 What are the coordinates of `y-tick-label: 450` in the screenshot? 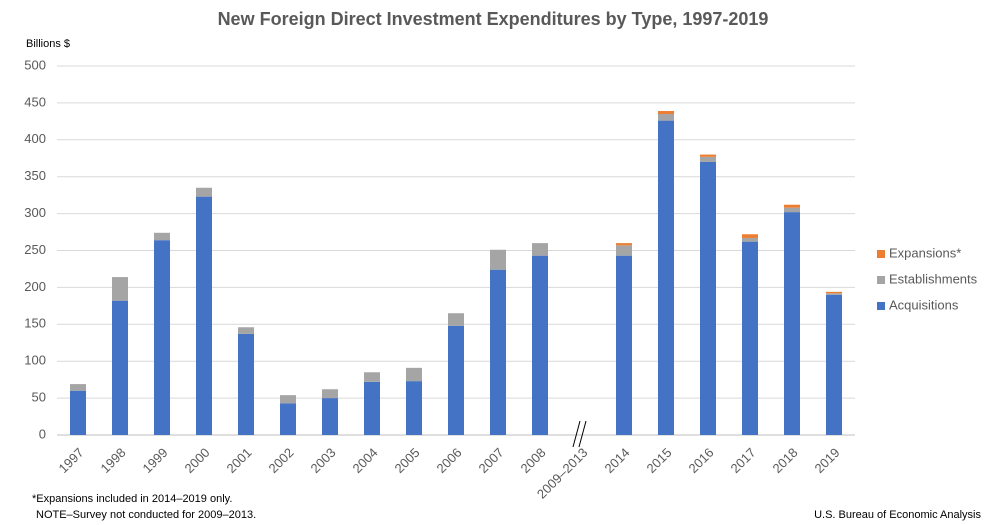 It's located at (35, 101).